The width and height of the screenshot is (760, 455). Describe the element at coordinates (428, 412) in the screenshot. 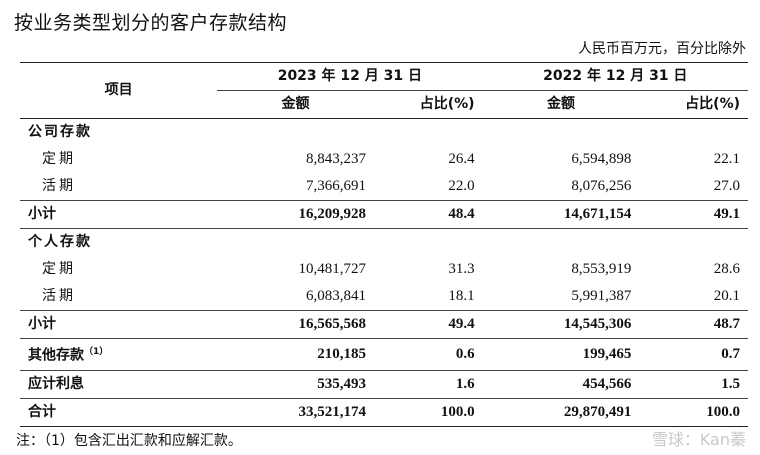

I see `ratio-2023: 100.0` at that location.